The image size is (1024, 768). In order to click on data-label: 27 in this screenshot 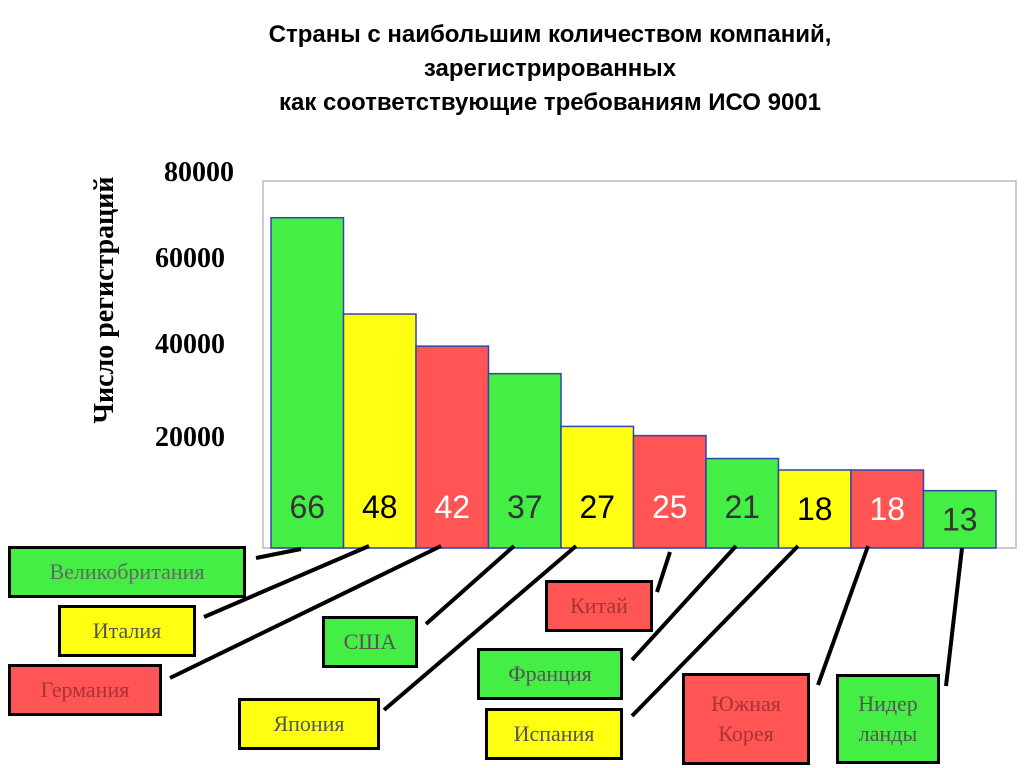, I will do `click(597, 507)`.